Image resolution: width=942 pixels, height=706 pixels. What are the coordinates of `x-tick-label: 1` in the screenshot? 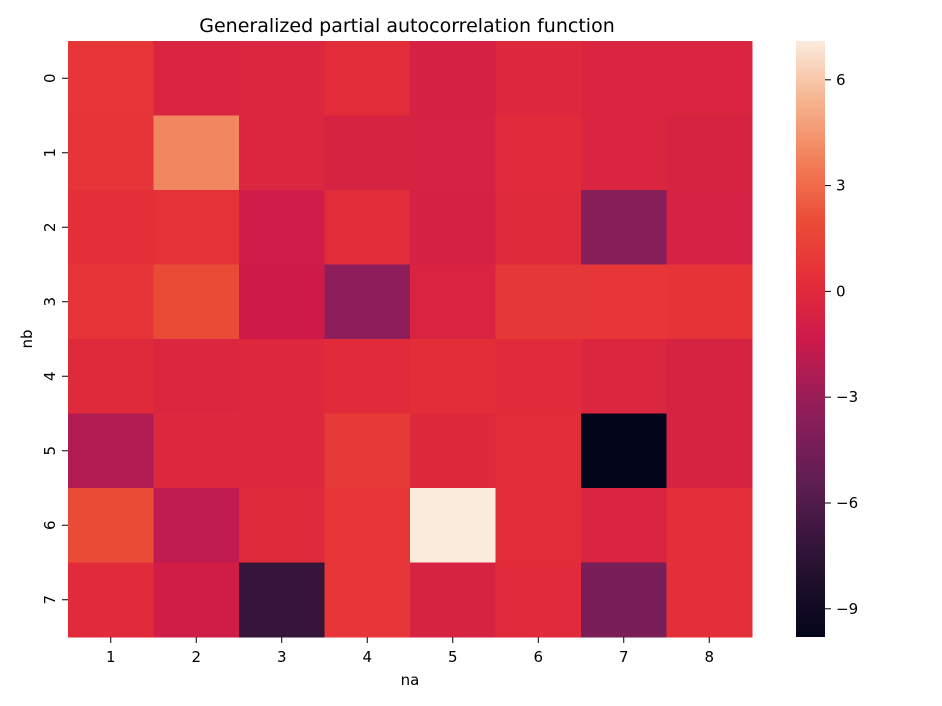 It's located at (111, 657).